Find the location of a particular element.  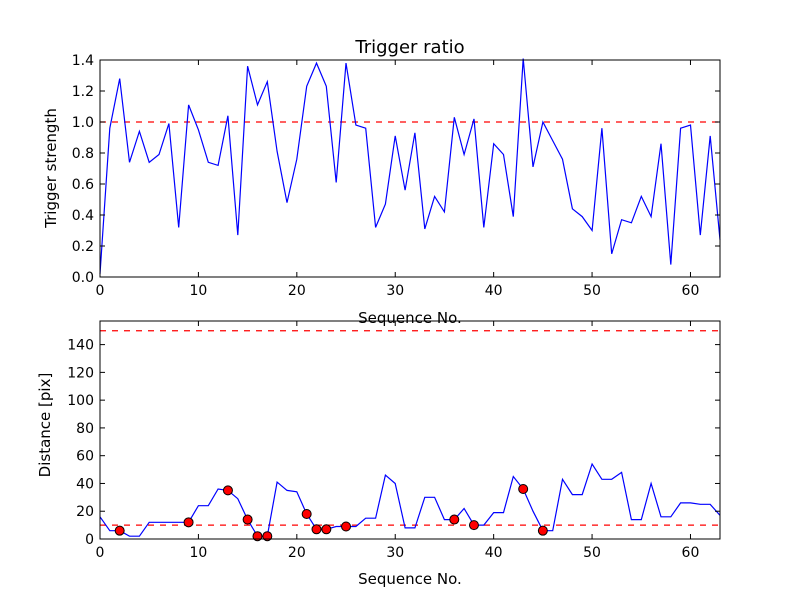

y-tick-label: 0 is located at coordinates (89, 540).